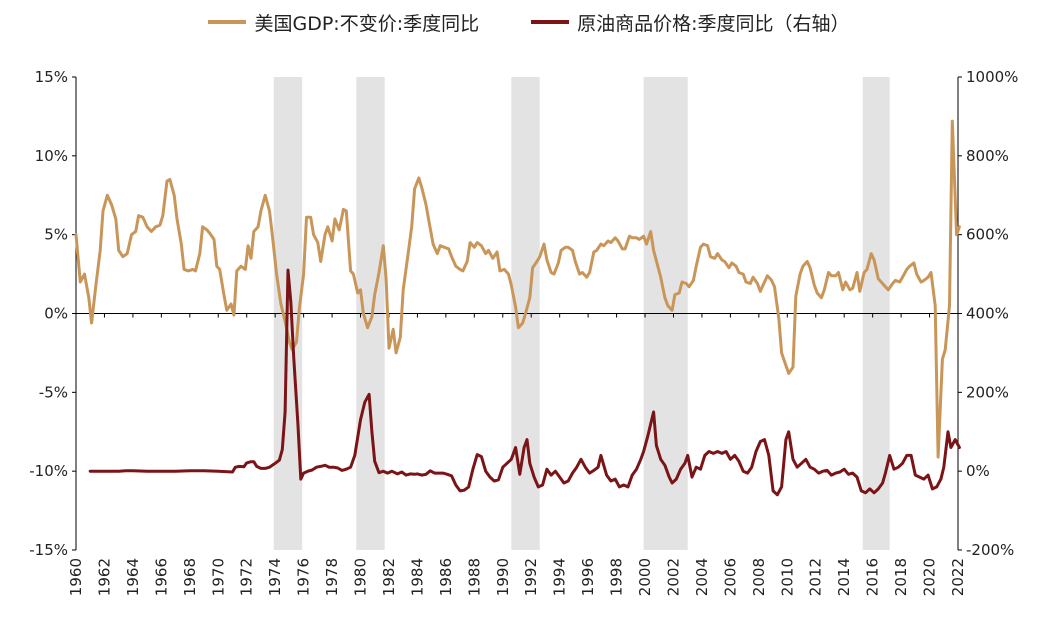  What do you see at coordinates (617, 577) in the screenshot?
I see `x-tick-label: 1998` at bounding box center [617, 577].